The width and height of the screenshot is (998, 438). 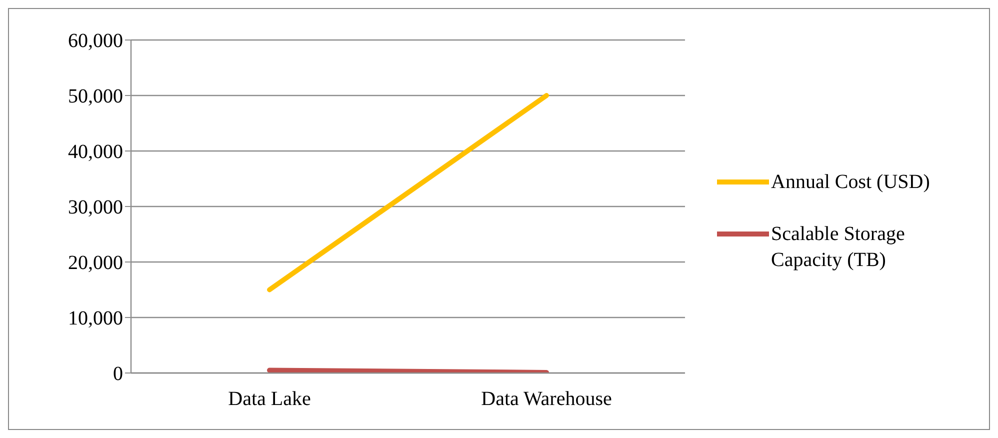 What do you see at coordinates (851, 182) in the screenshot?
I see `legend-label: Annual Cost (USD)` at bounding box center [851, 182].